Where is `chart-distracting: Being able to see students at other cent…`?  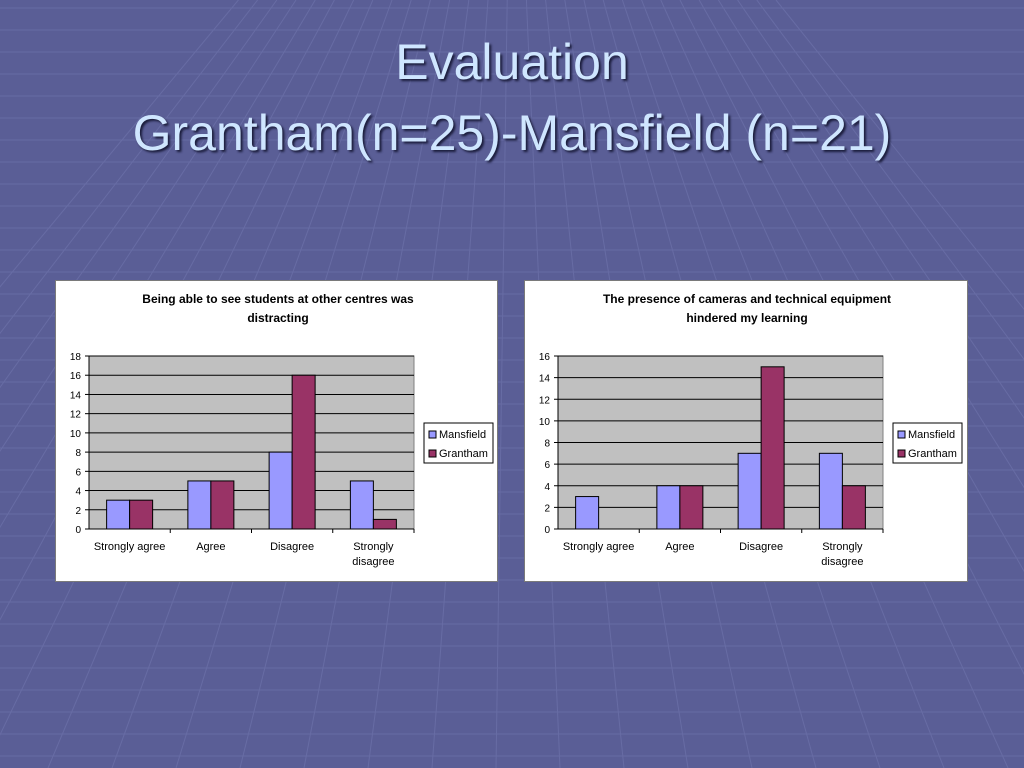 chart-distracting: Being able to see students at other cent… is located at coordinates (282, 430).